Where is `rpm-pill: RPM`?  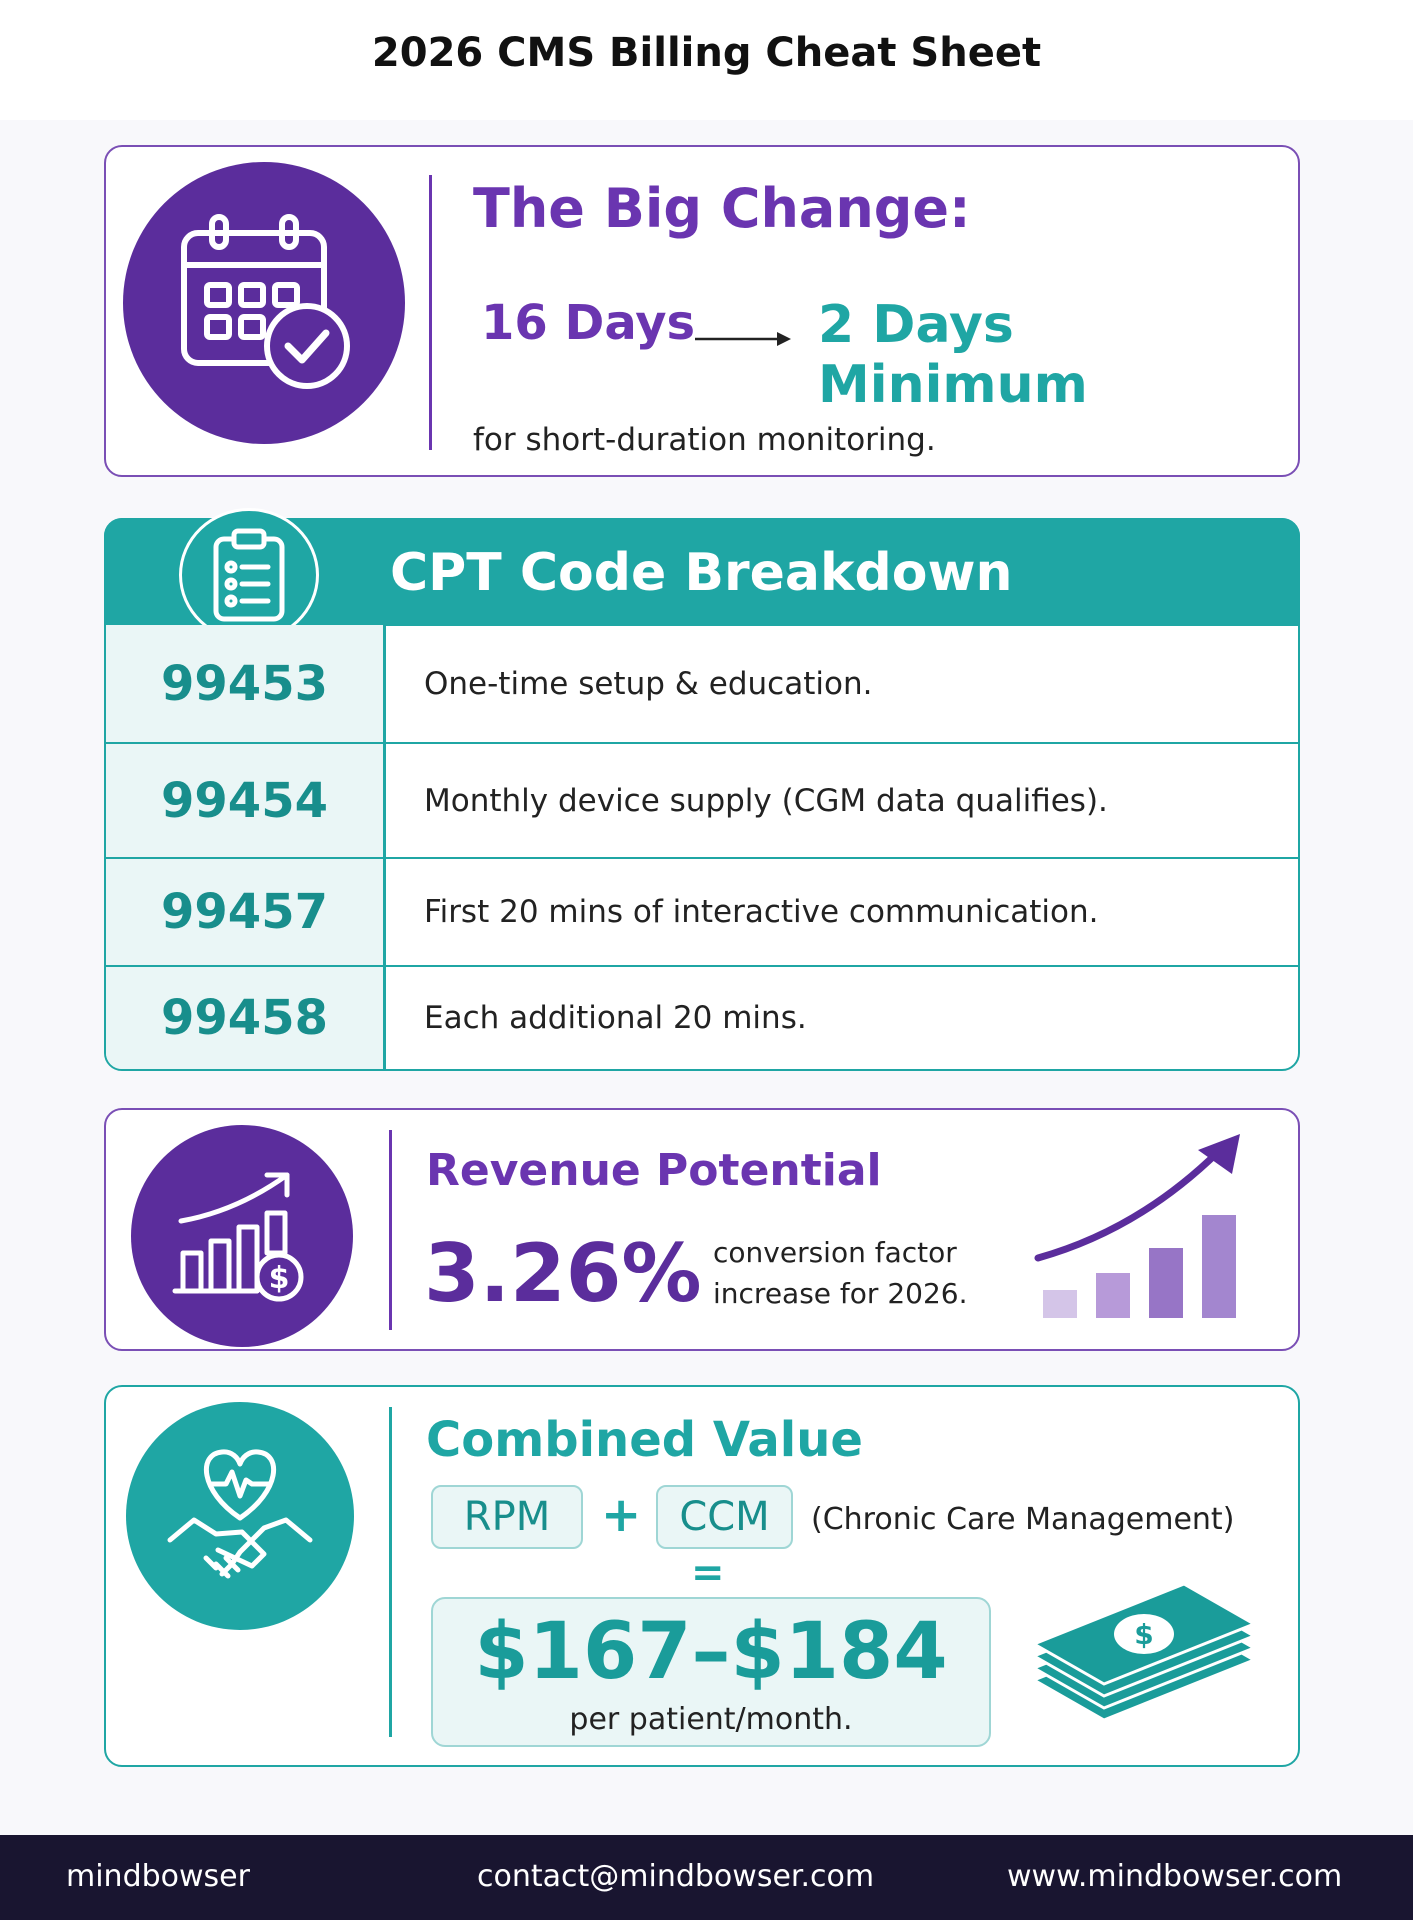 rpm-pill: RPM is located at coordinates (507, 1517).